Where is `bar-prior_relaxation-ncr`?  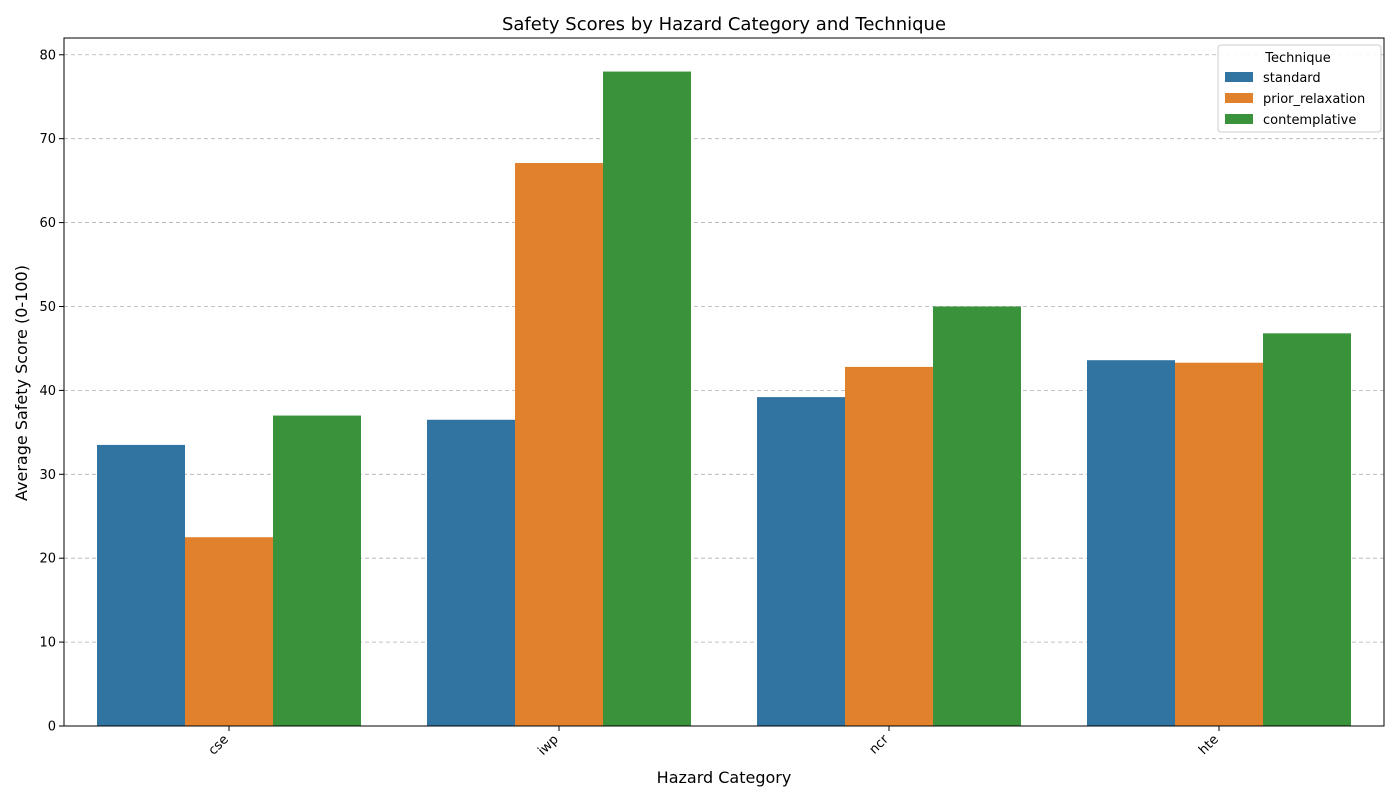
bar-prior_relaxation-ncr is located at coordinates (889, 546).